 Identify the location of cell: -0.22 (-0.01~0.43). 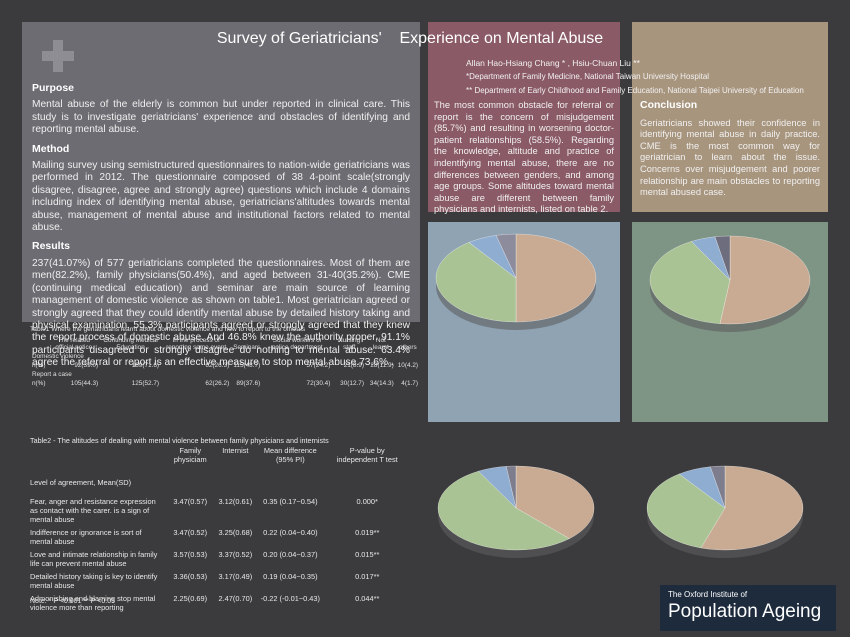
(290, 598).